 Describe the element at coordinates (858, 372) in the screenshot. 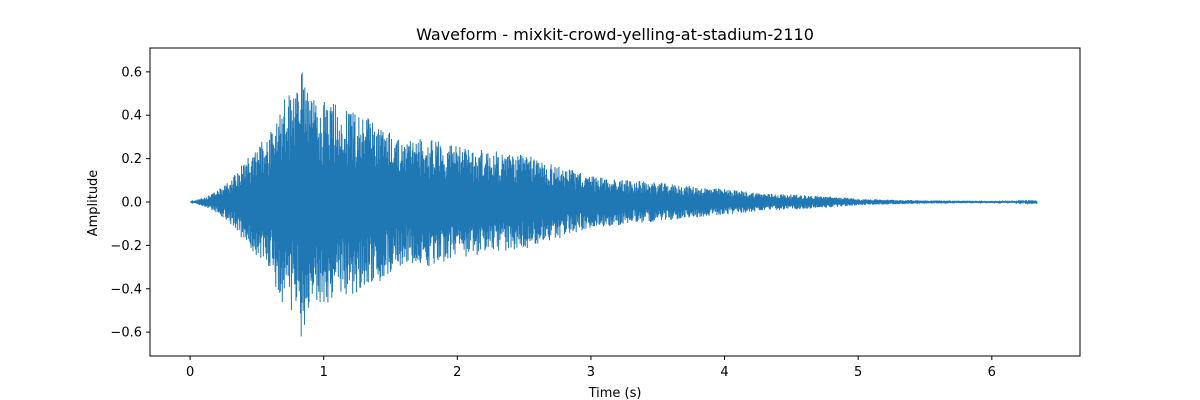

I see `x-tick-label: 5` at that location.